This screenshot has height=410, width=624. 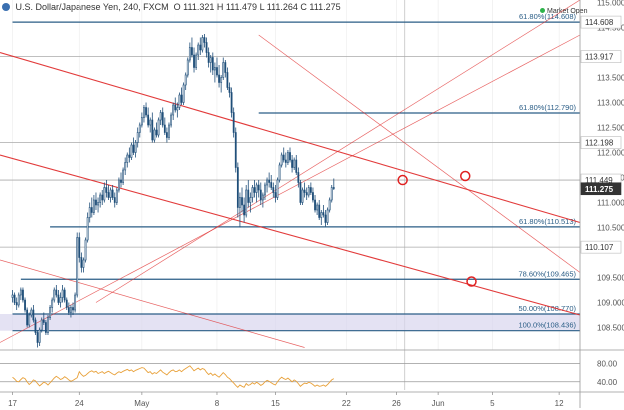 I want to click on y-tick-label: 108.500, so click(x=610, y=328).